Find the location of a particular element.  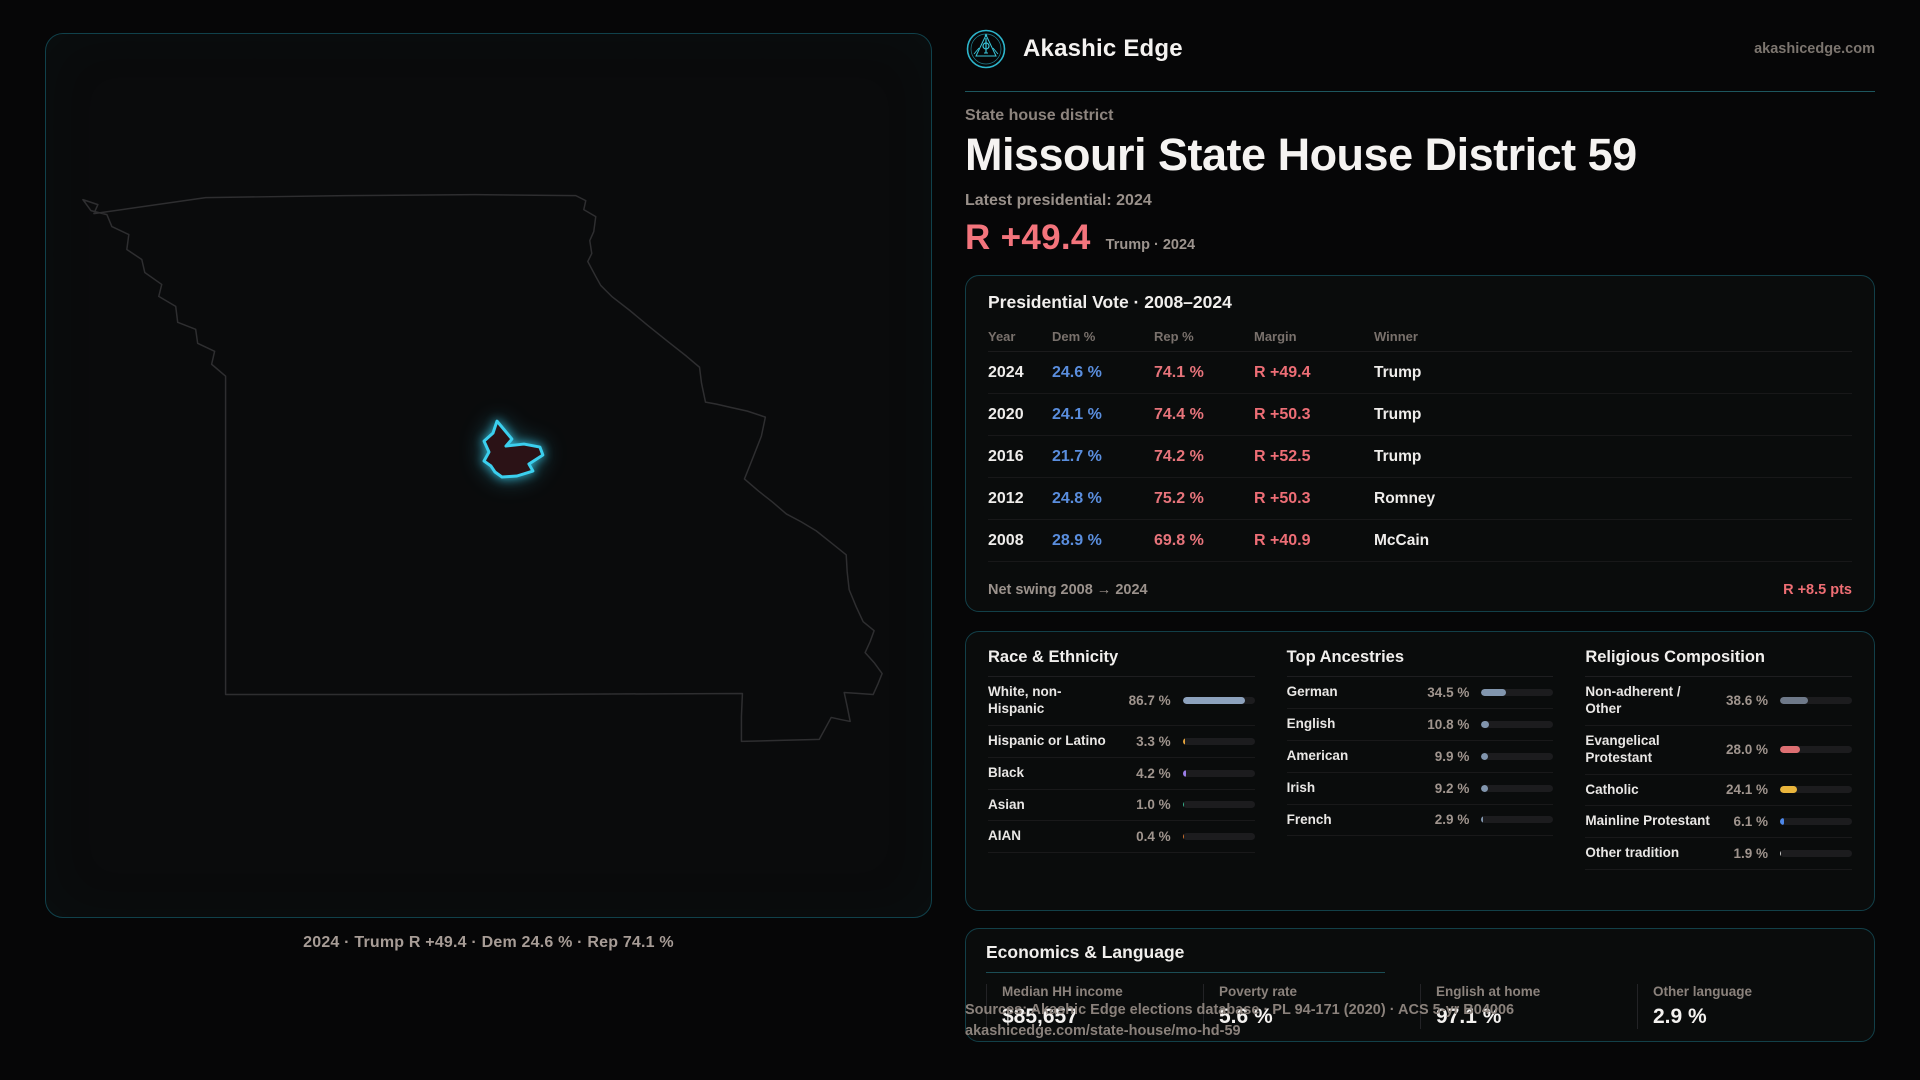

demo-label: Asian is located at coordinates (1006, 804).